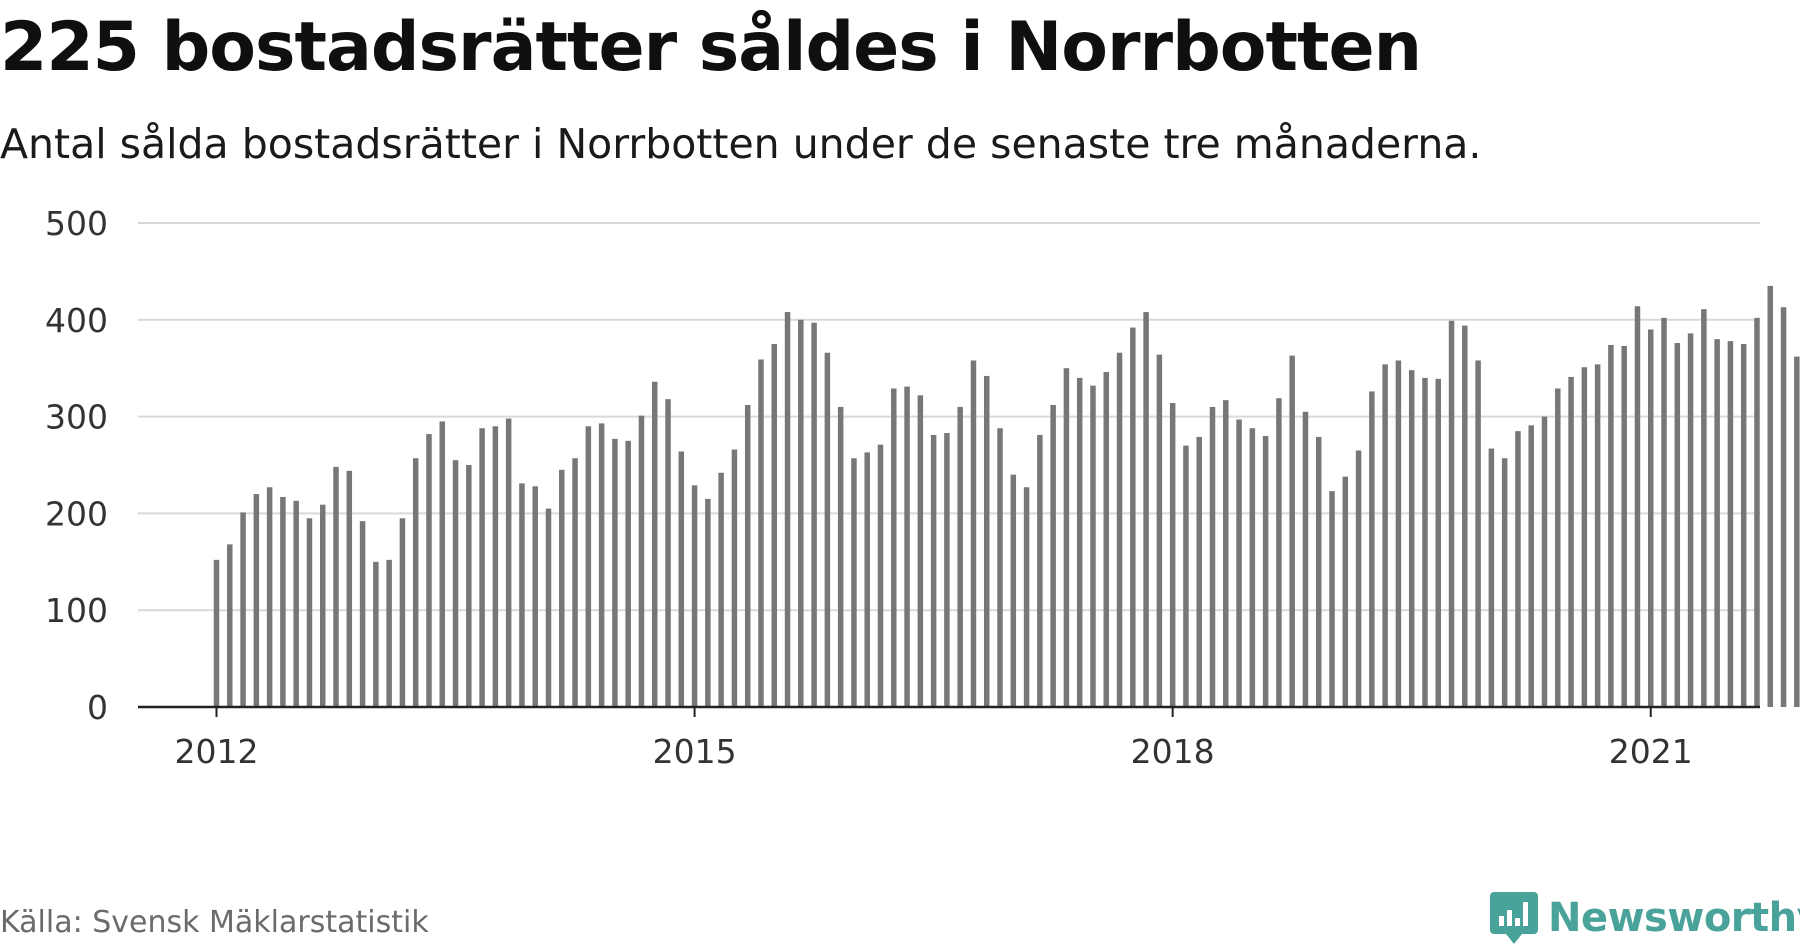  Describe the element at coordinates (76, 610) in the screenshot. I see `y-tick-label: 100` at that location.